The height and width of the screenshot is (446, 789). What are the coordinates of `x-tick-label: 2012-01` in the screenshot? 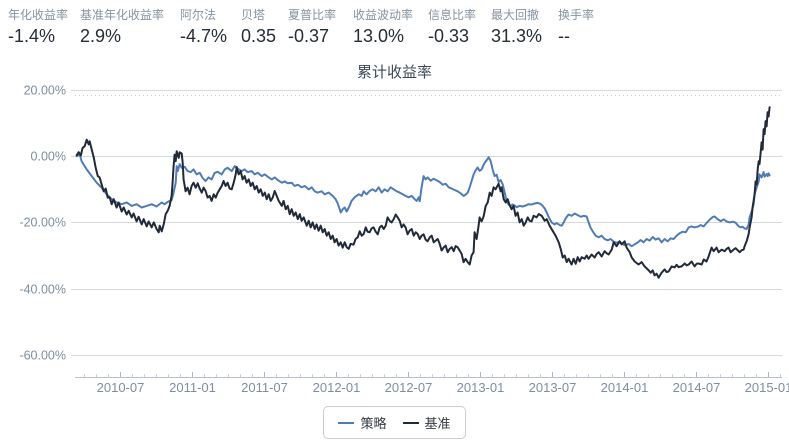 It's located at (337, 387).